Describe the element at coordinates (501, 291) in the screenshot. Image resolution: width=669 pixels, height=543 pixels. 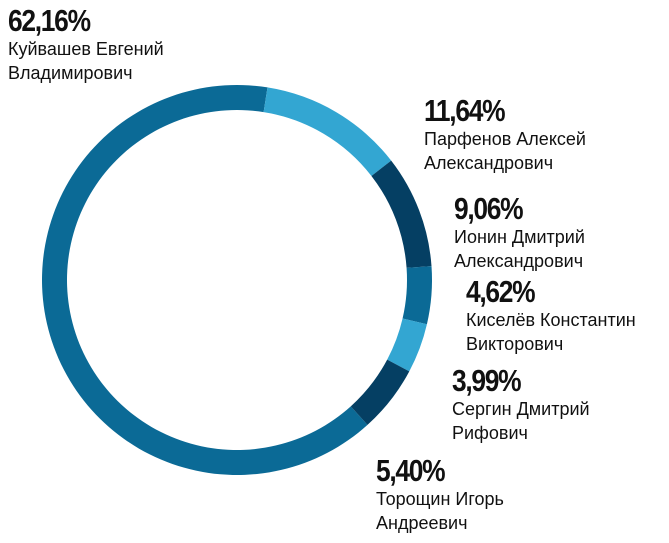
I see `value-label: 4,62%` at that location.